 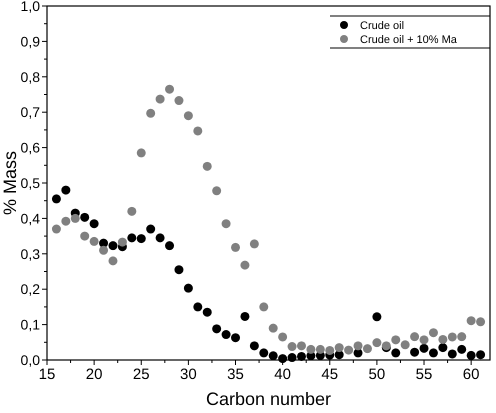 What do you see at coordinates (30, 254) in the screenshot?
I see `y-tick-label: 0,3` at bounding box center [30, 254].